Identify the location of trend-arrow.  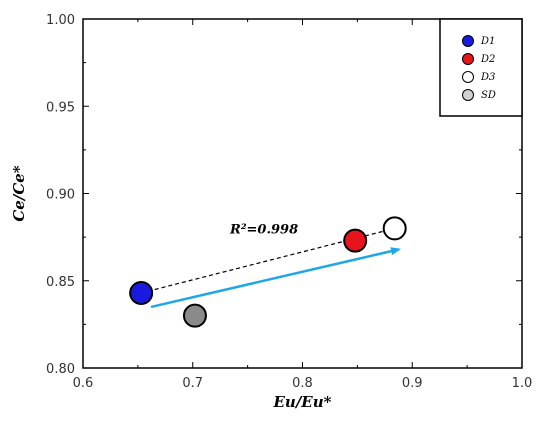
(276, 278).